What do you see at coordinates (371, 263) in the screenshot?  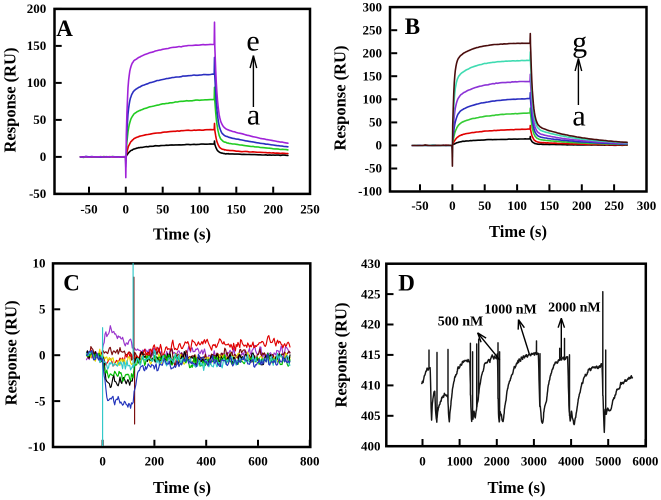 I see `svg-text: 430` at bounding box center [371, 263].